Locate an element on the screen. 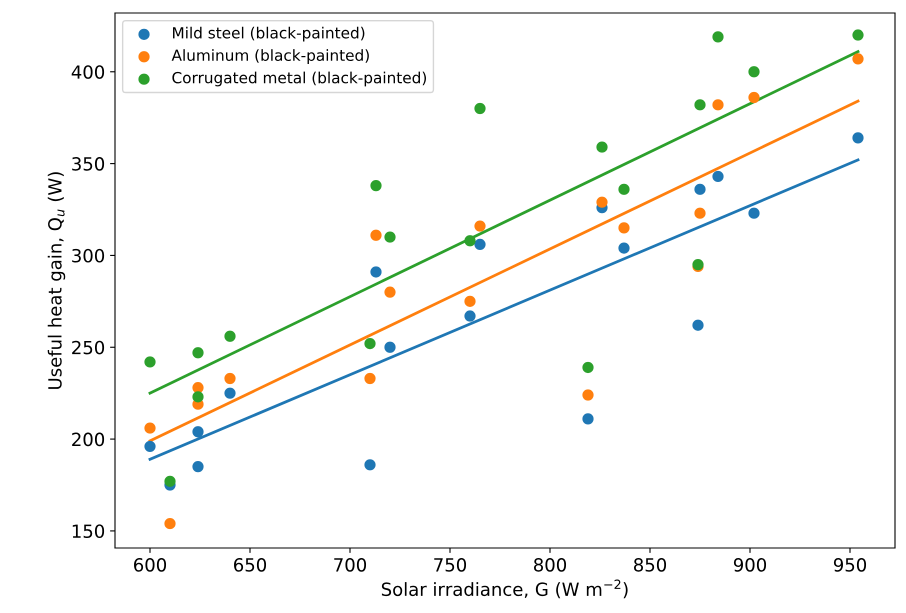 The width and height of the screenshot is (906, 613). x-tick-label: 900 is located at coordinates (750, 565).